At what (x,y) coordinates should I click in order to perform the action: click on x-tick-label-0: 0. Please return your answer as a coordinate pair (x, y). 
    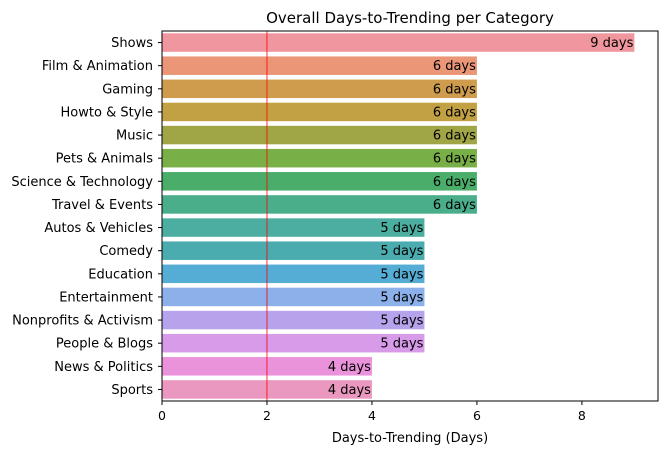
    Looking at the image, I should click on (162, 415).